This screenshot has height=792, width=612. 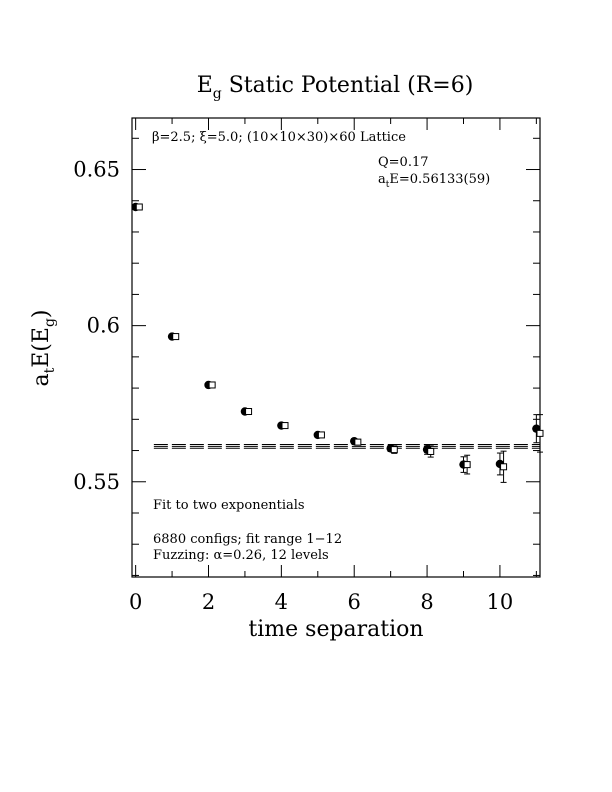 What do you see at coordinates (217, 94) in the screenshot?
I see `title-subscript: g` at bounding box center [217, 94].